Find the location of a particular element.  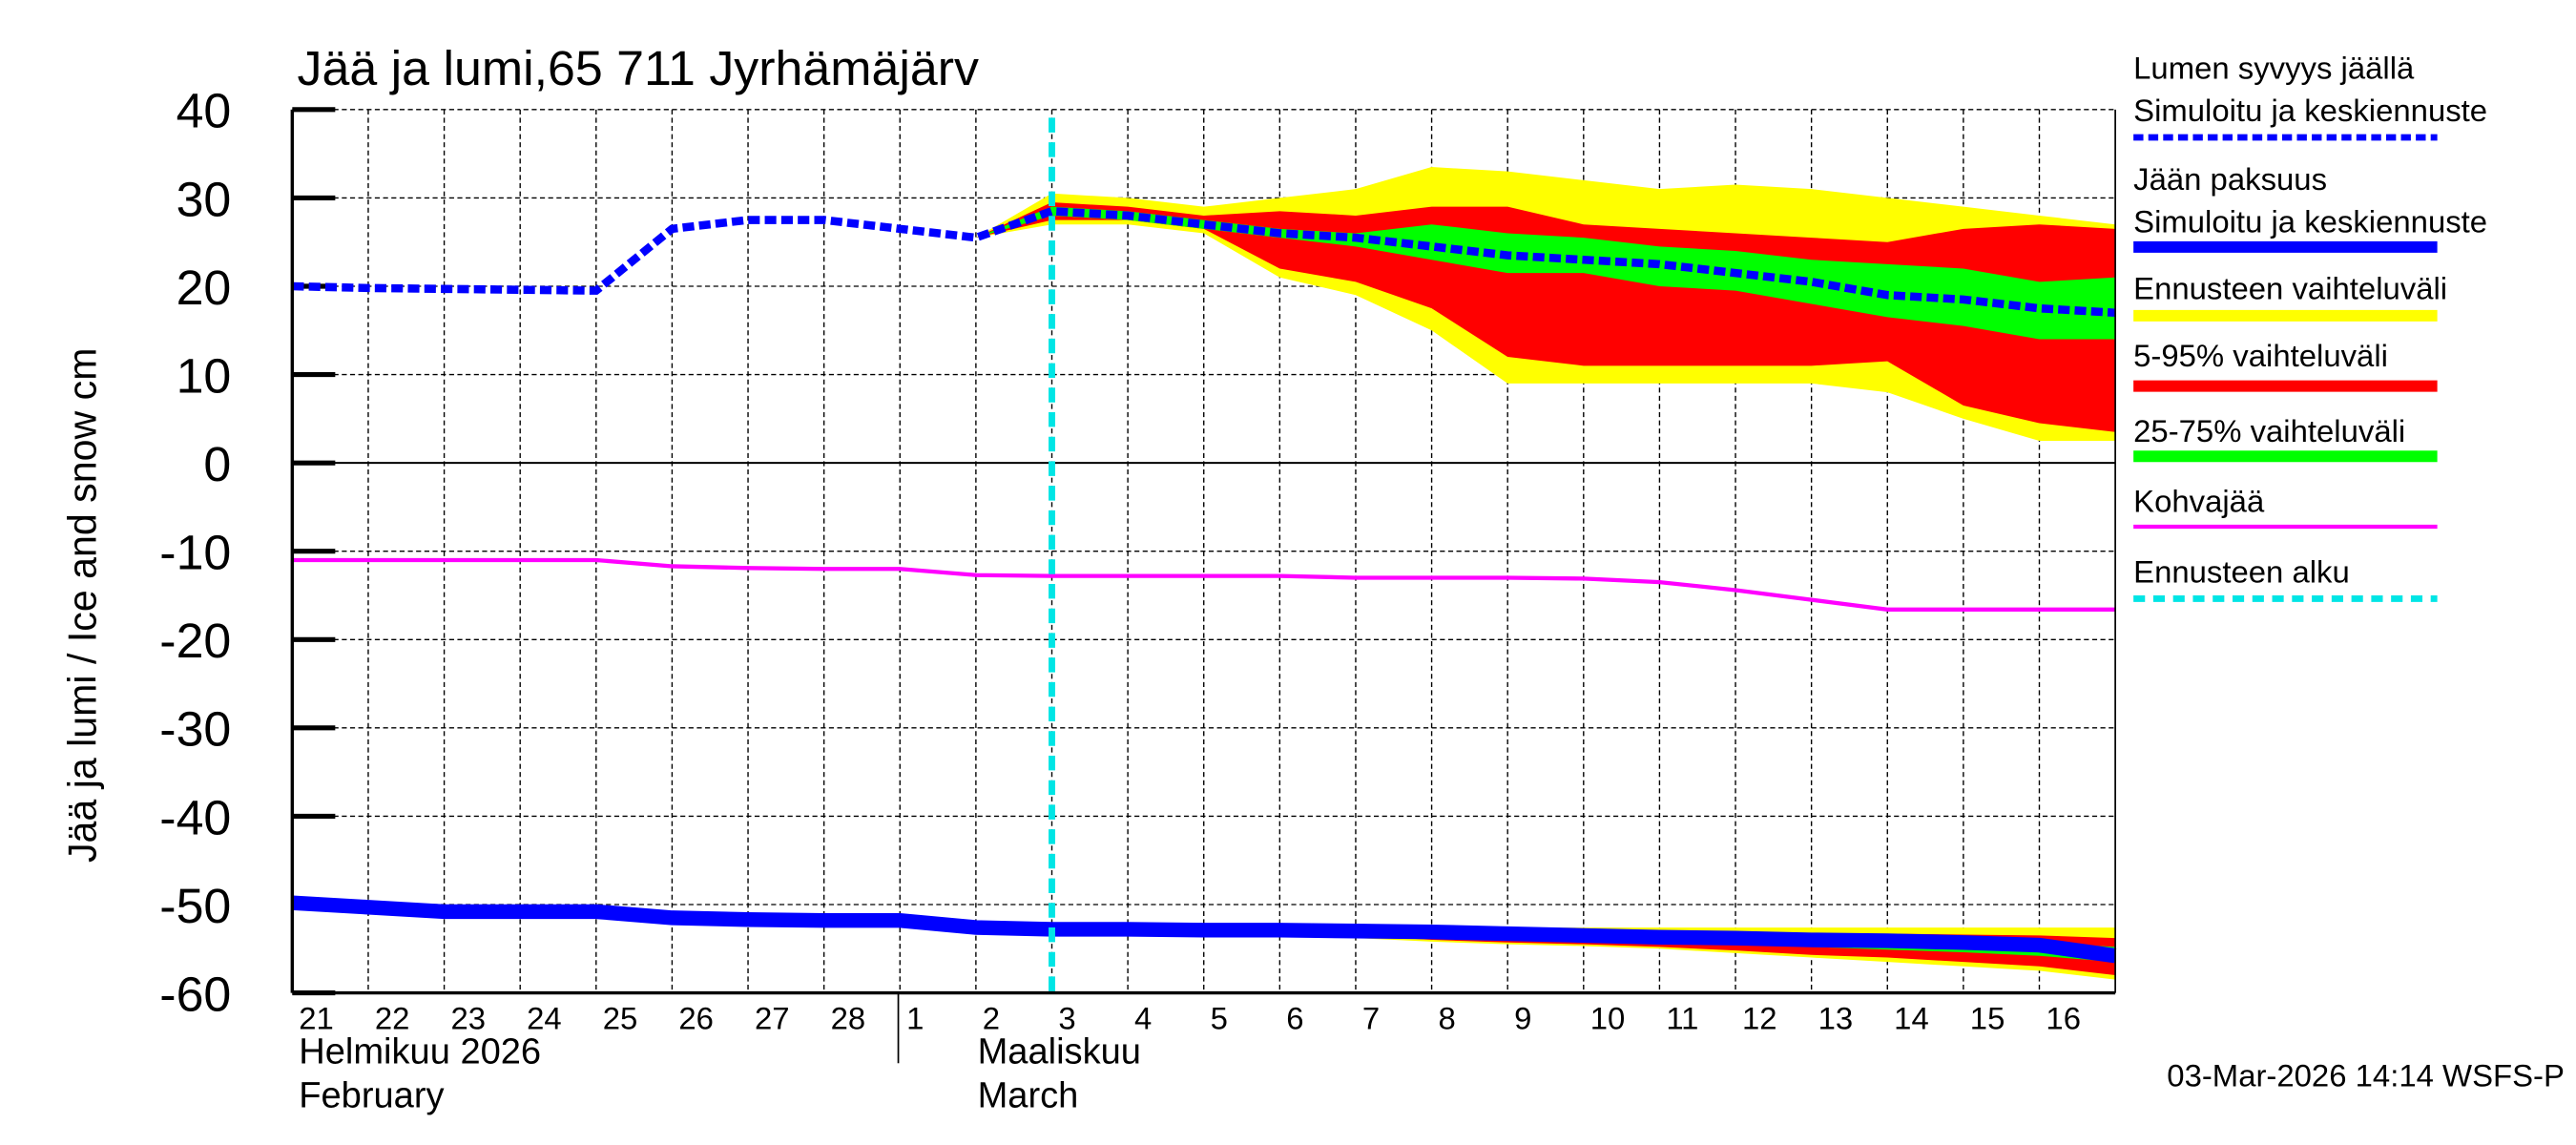

month-label-fi: Maaliskuu is located at coordinates (1059, 1051).